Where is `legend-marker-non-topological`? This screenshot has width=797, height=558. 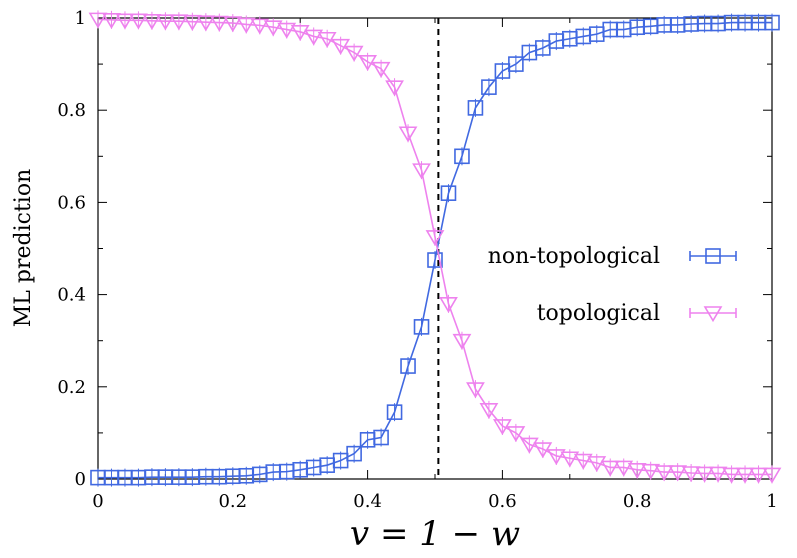 legend-marker-non-topological is located at coordinates (713, 256).